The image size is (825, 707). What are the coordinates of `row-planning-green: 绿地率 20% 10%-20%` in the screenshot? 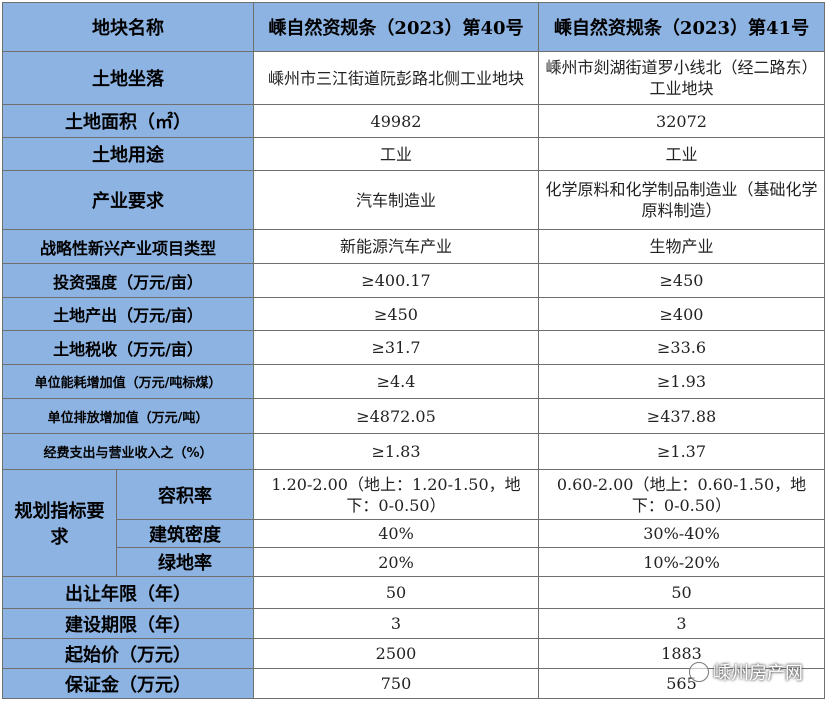 It's located at (414, 562).